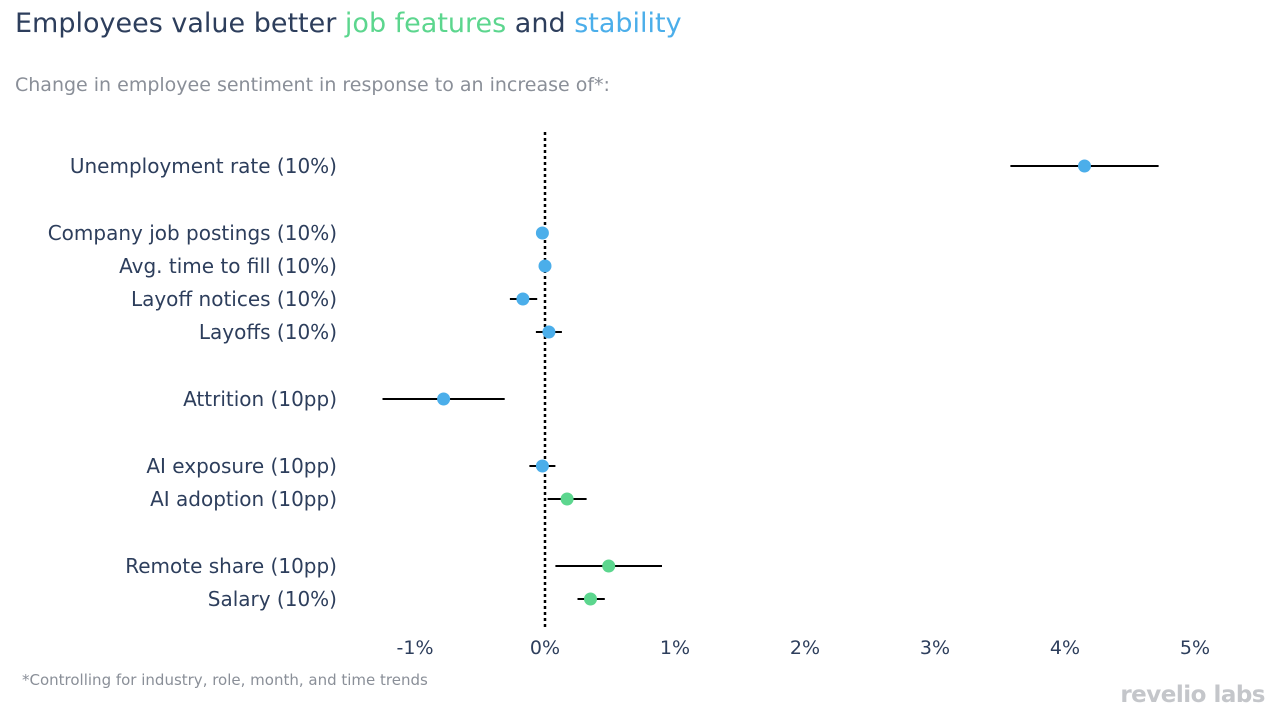  I want to click on row-label: Layoff notices (10%), so click(234, 299).